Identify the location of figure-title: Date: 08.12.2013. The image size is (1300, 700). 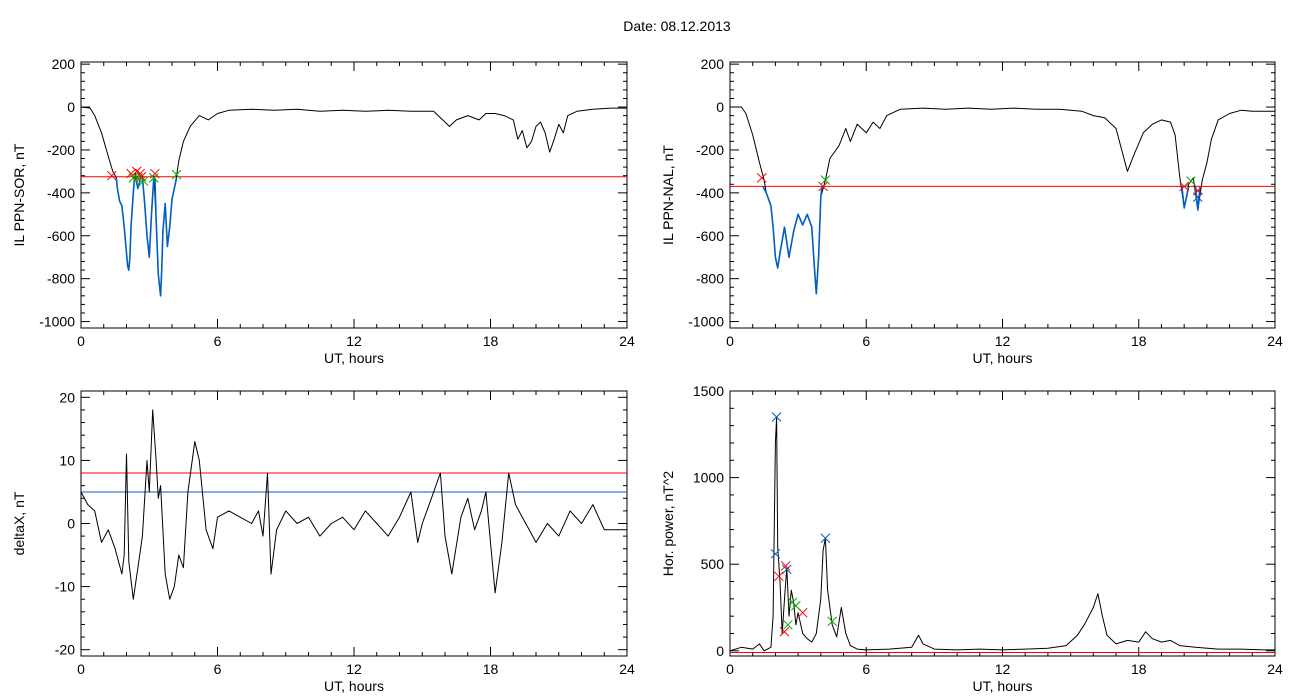
(677, 26).